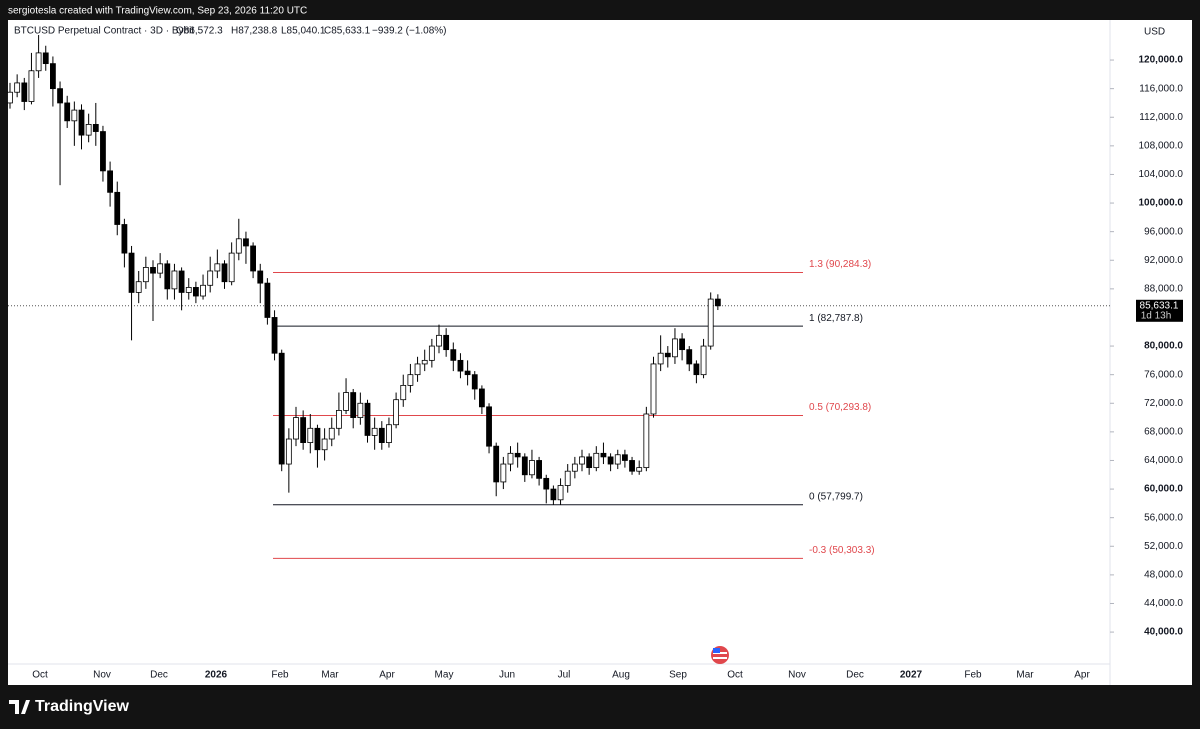  I want to click on y-tick-label: 92,000.0, so click(1163, 260).